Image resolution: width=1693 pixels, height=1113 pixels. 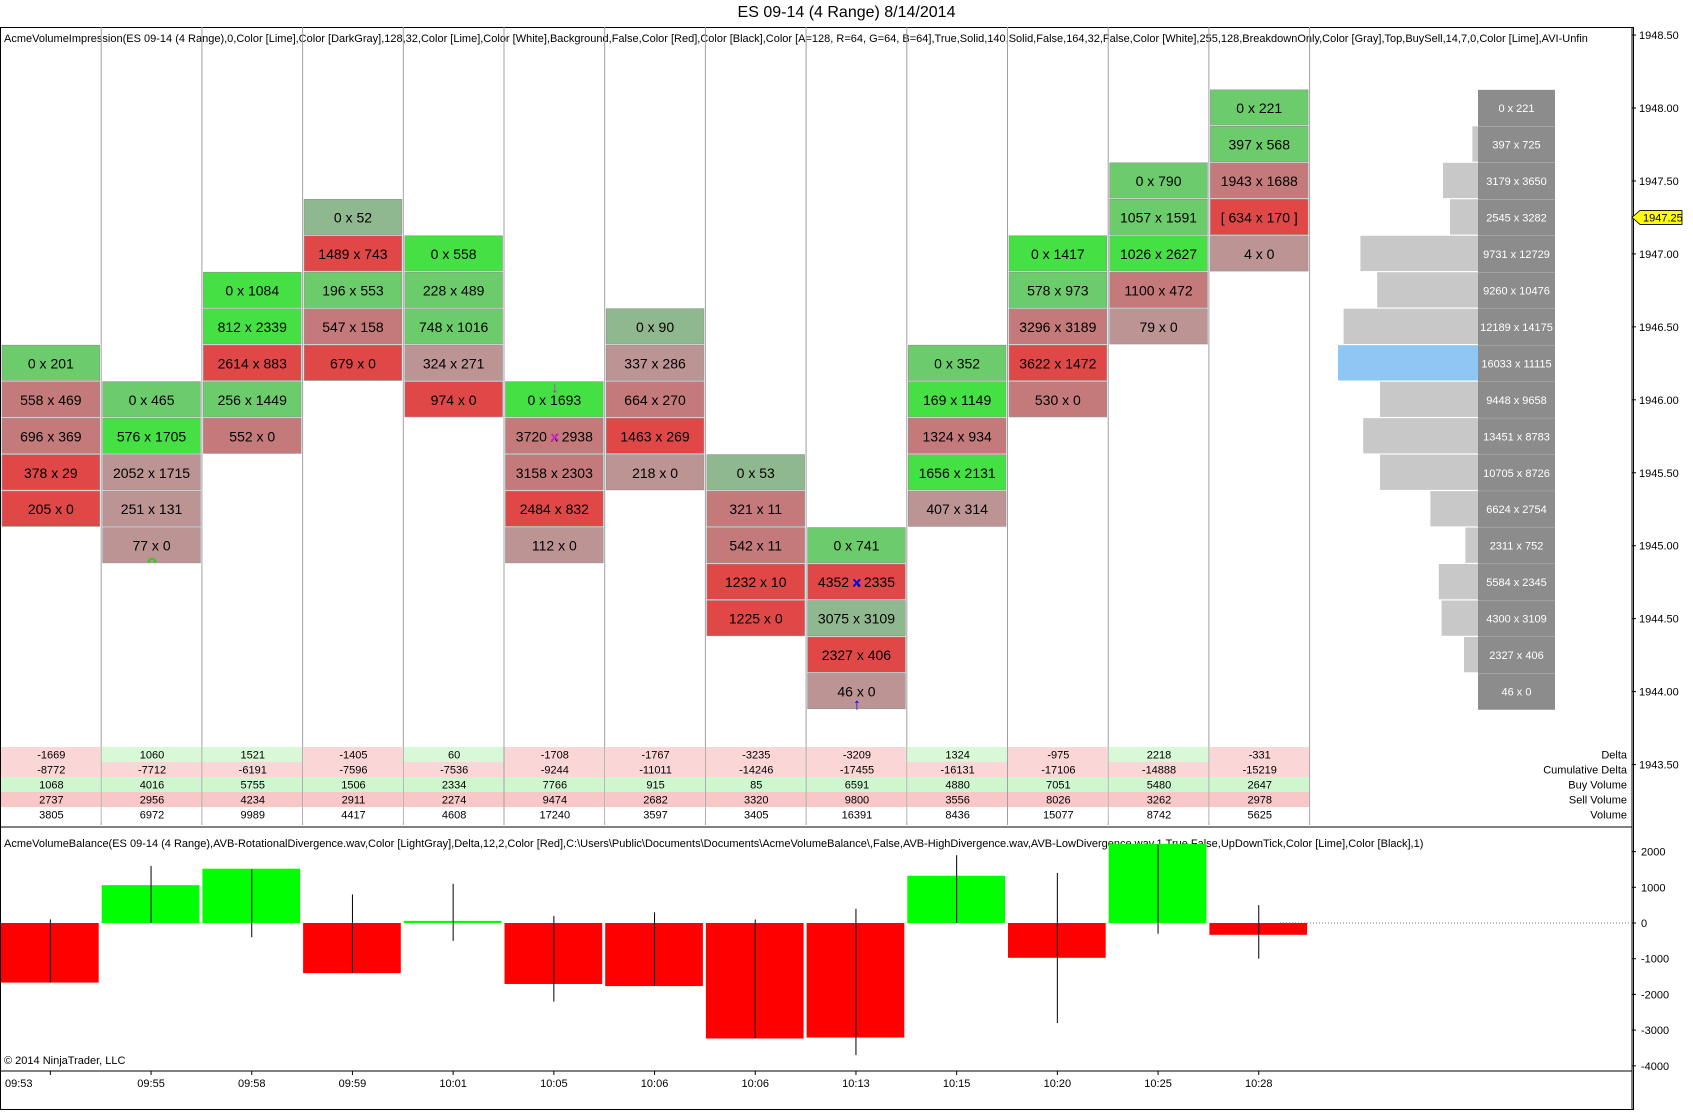 What do you see at coordinates (1260, 144) in the screenshot?
I see `footprint-cell-label: 397 x 568` at bounding box center [1260, 144].